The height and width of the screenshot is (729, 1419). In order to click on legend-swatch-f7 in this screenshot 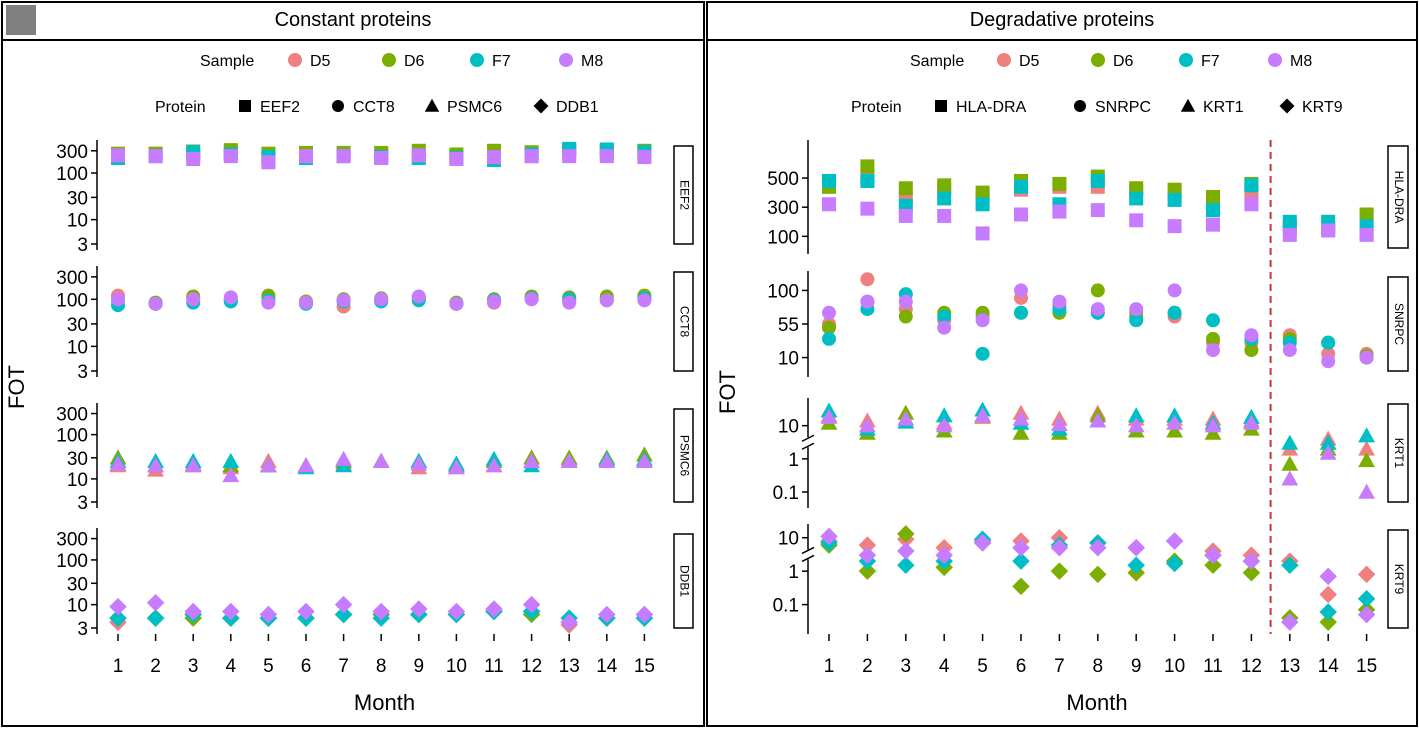, I will do `click(1186, 60)`.